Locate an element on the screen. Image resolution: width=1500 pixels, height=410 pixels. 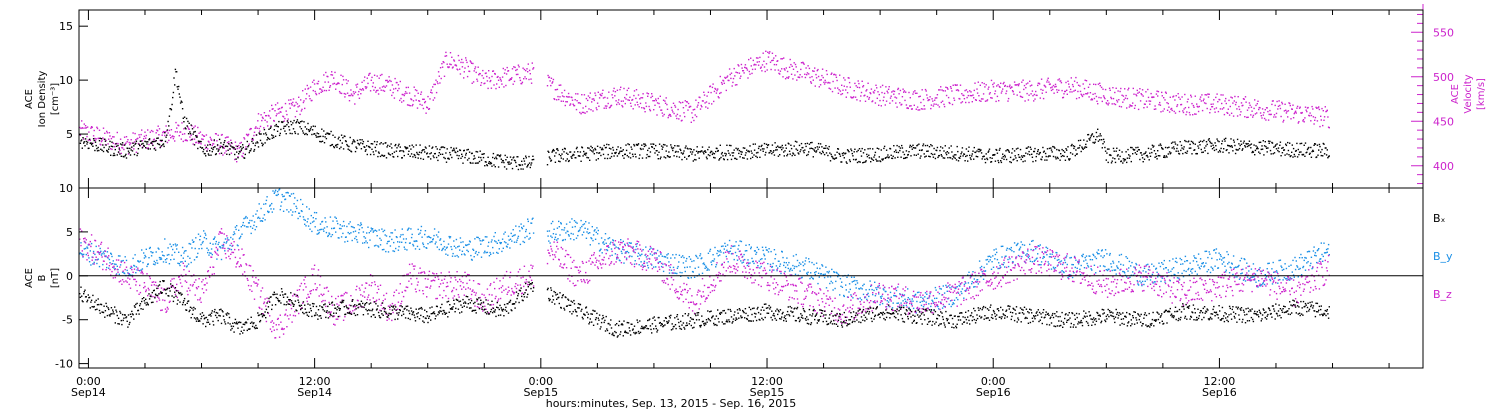
velocity-tick-label: 450 is located at coordinates (1443, 121).